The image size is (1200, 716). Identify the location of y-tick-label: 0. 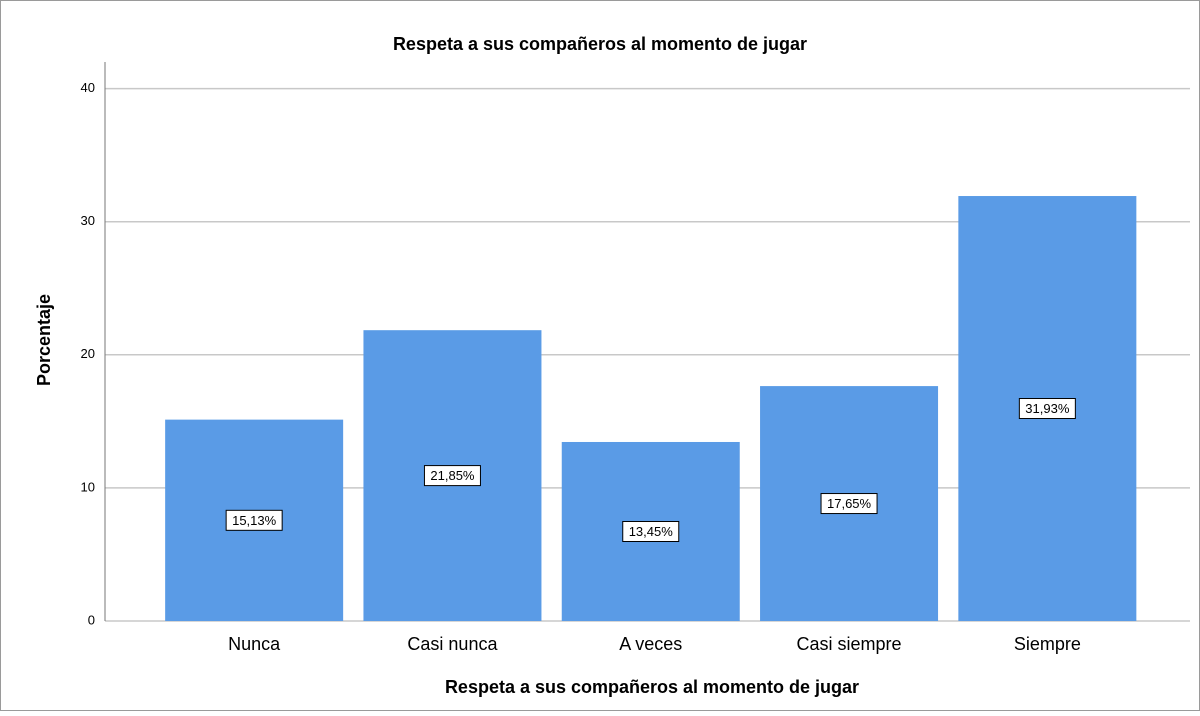
(91, 619).